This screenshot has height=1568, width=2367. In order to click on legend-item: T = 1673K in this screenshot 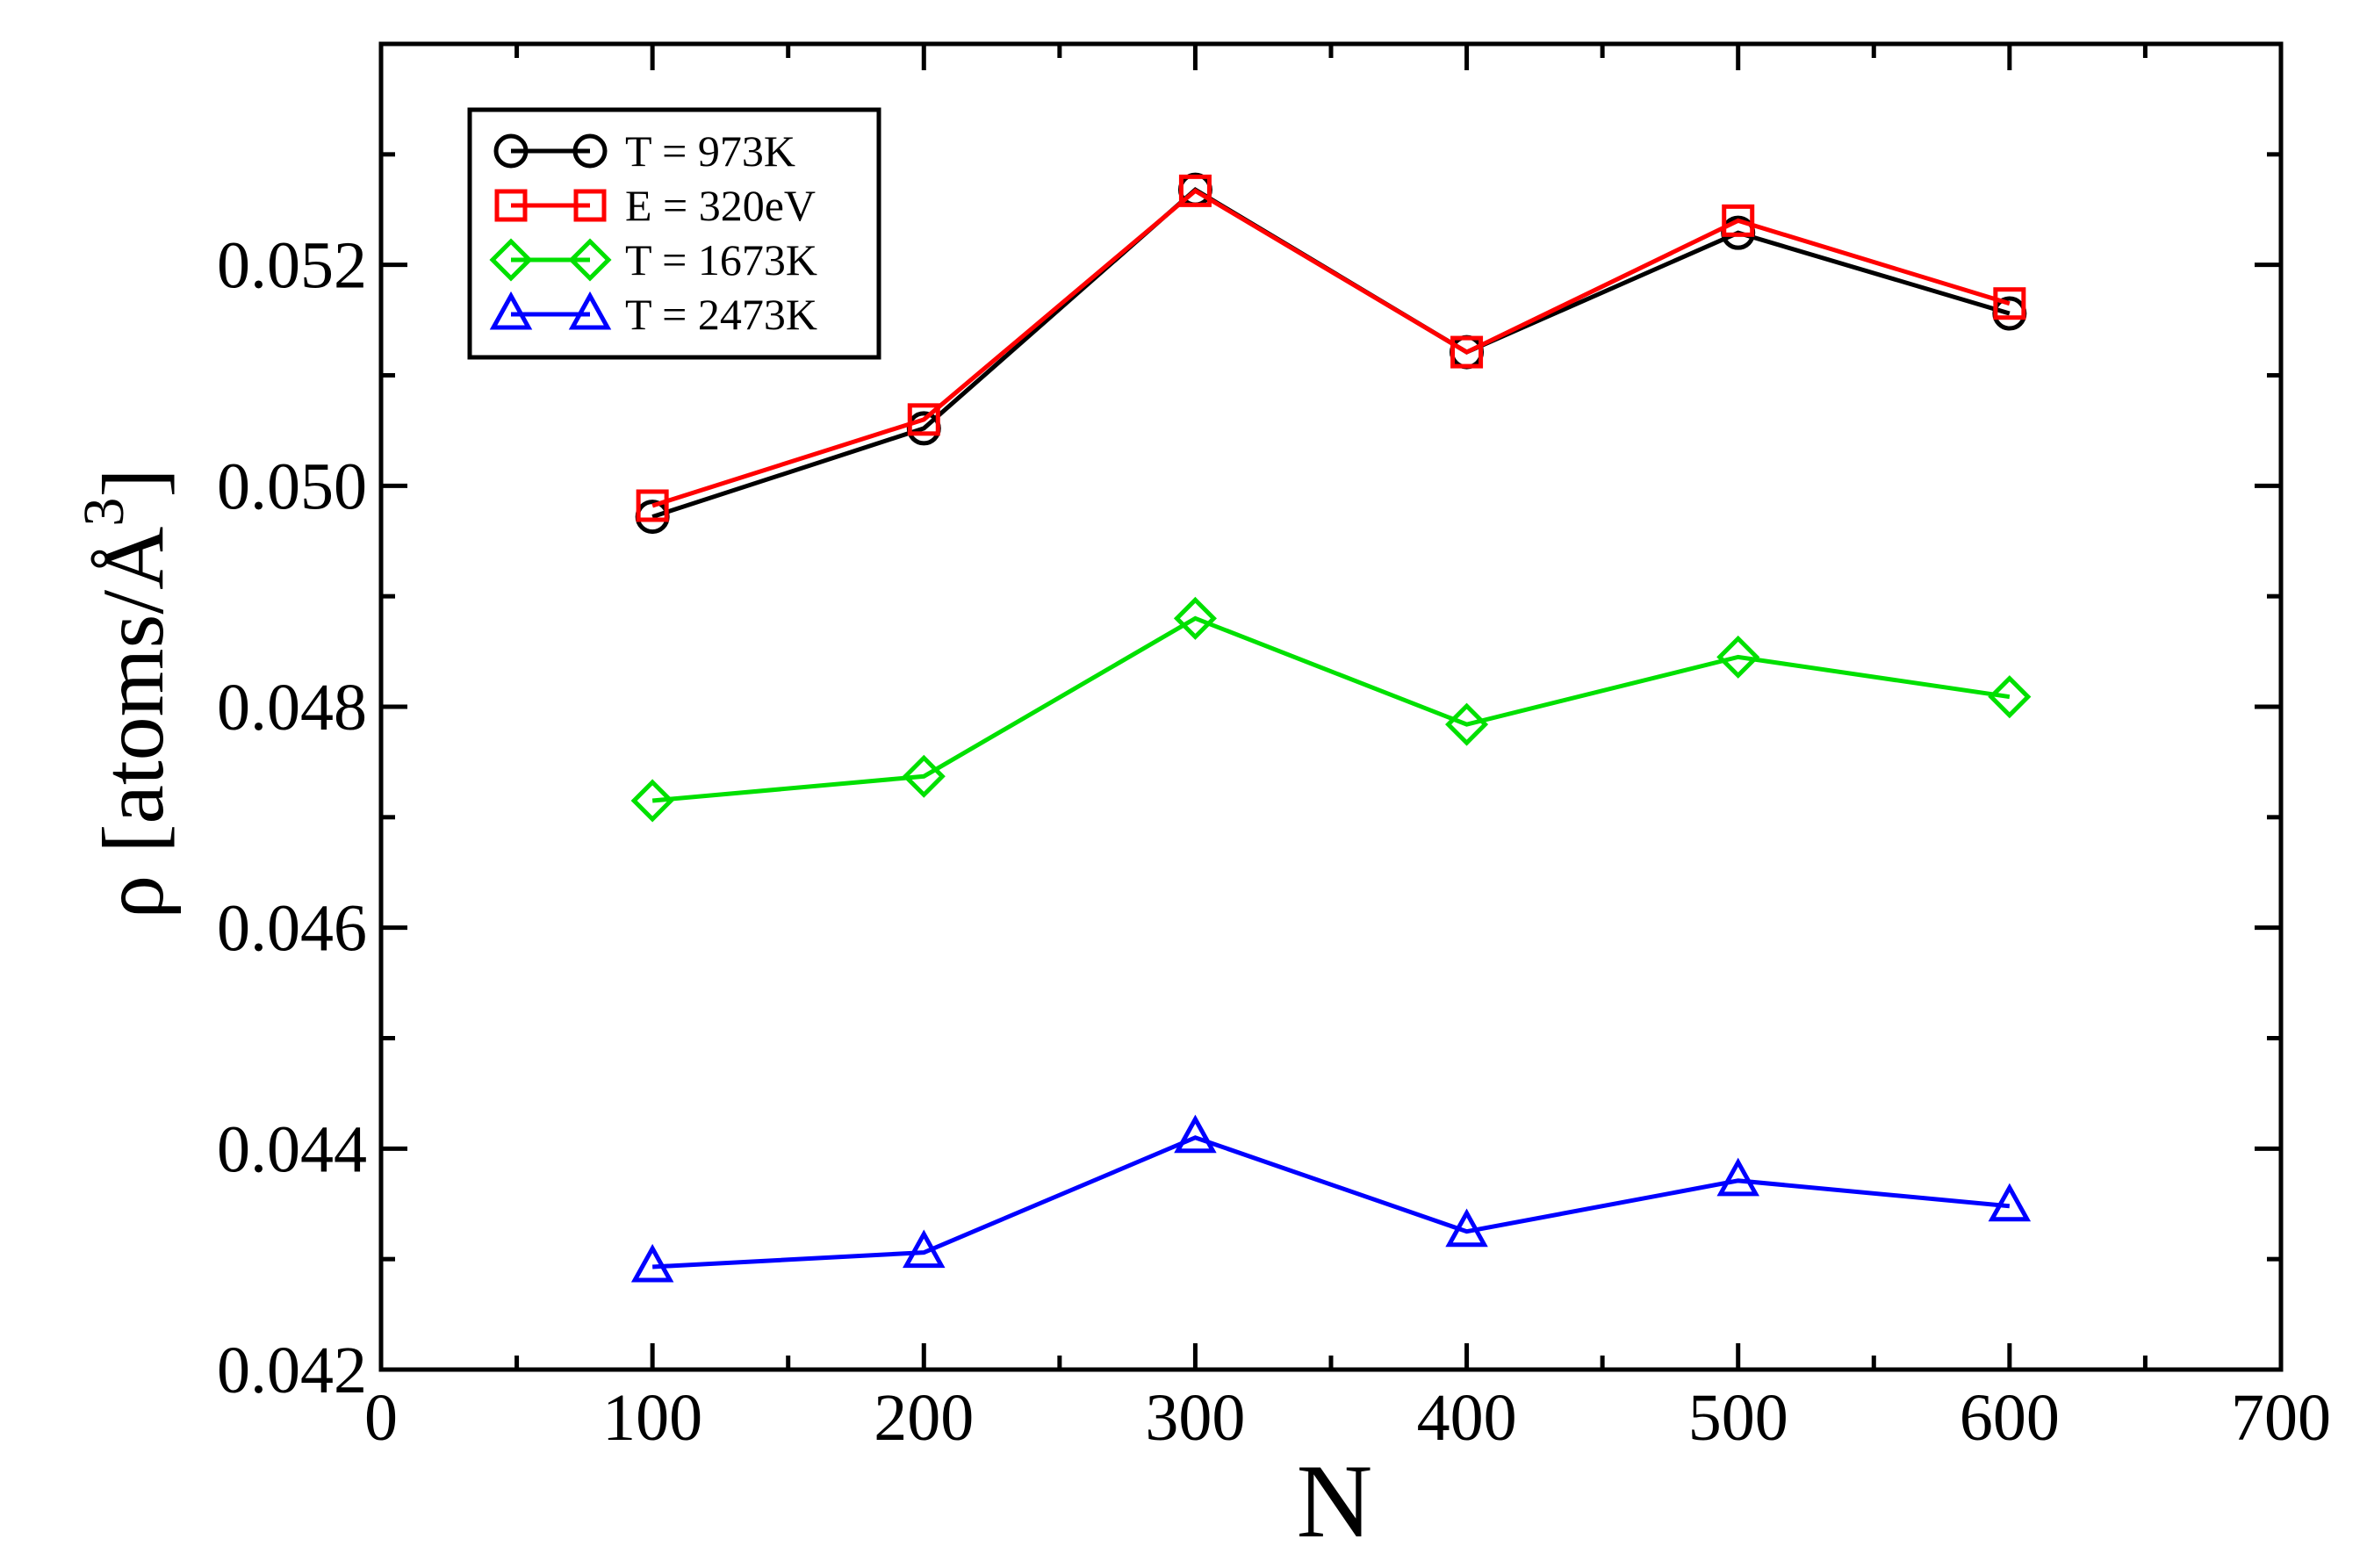, I will do `click(653, 259)`.